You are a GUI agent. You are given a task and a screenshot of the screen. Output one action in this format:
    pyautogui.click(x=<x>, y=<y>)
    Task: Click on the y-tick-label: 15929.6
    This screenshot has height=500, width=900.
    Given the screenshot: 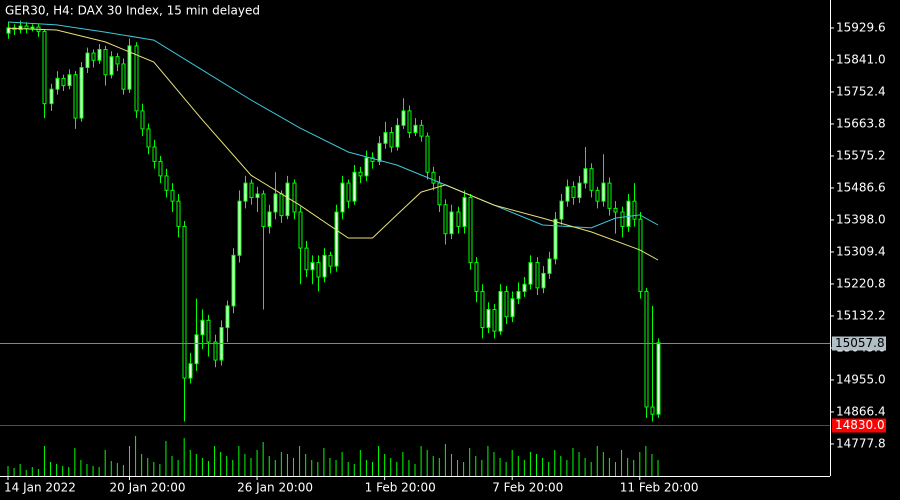 What is the action you would take?
    pyautogui.click(x=861, y=27)
    